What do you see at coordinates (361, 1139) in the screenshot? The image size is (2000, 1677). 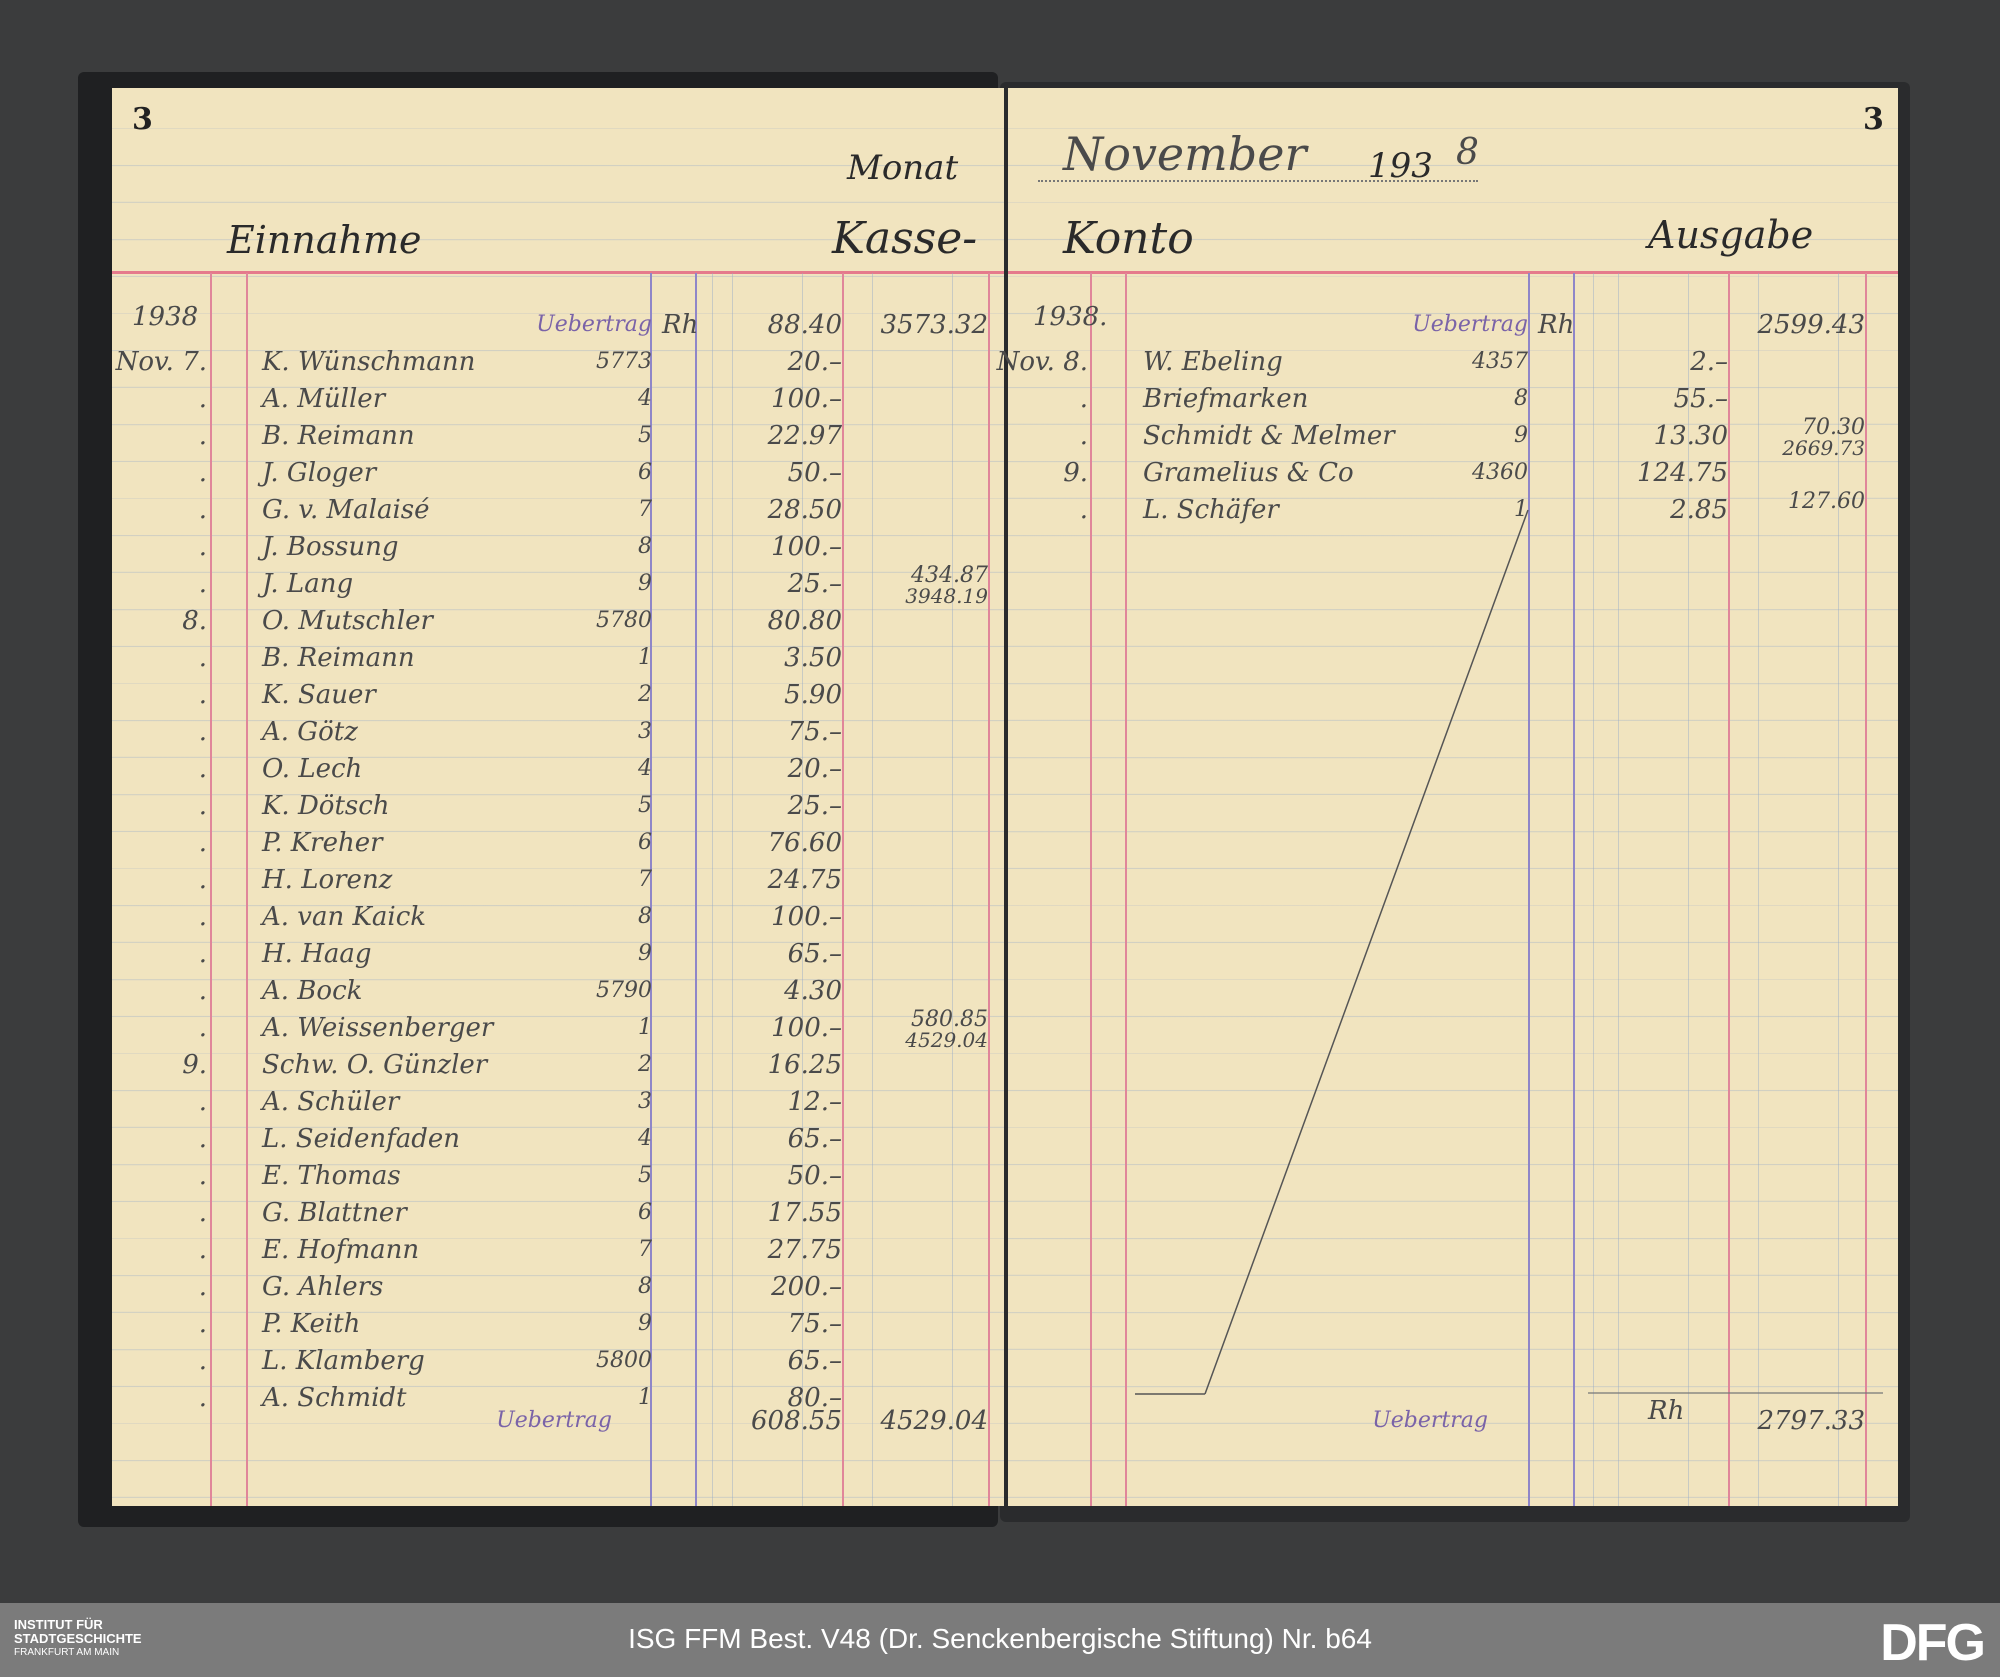 I see `entry-name: L. Seidenfaden` at bounding box center [361, 1139].